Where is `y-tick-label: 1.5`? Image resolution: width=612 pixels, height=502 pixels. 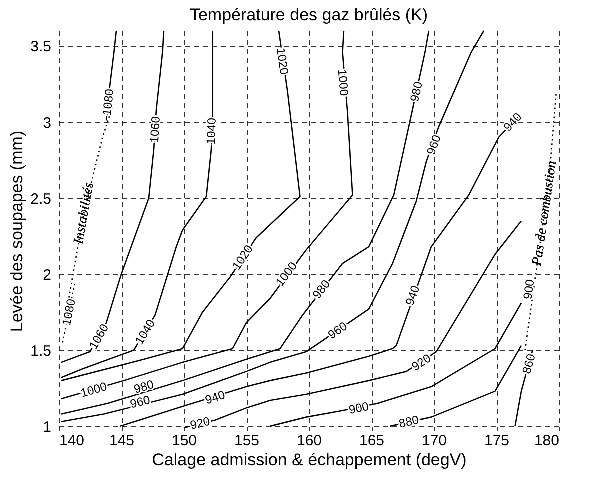 y-tick-label: 1.5 is located at coordinates (41, 351).